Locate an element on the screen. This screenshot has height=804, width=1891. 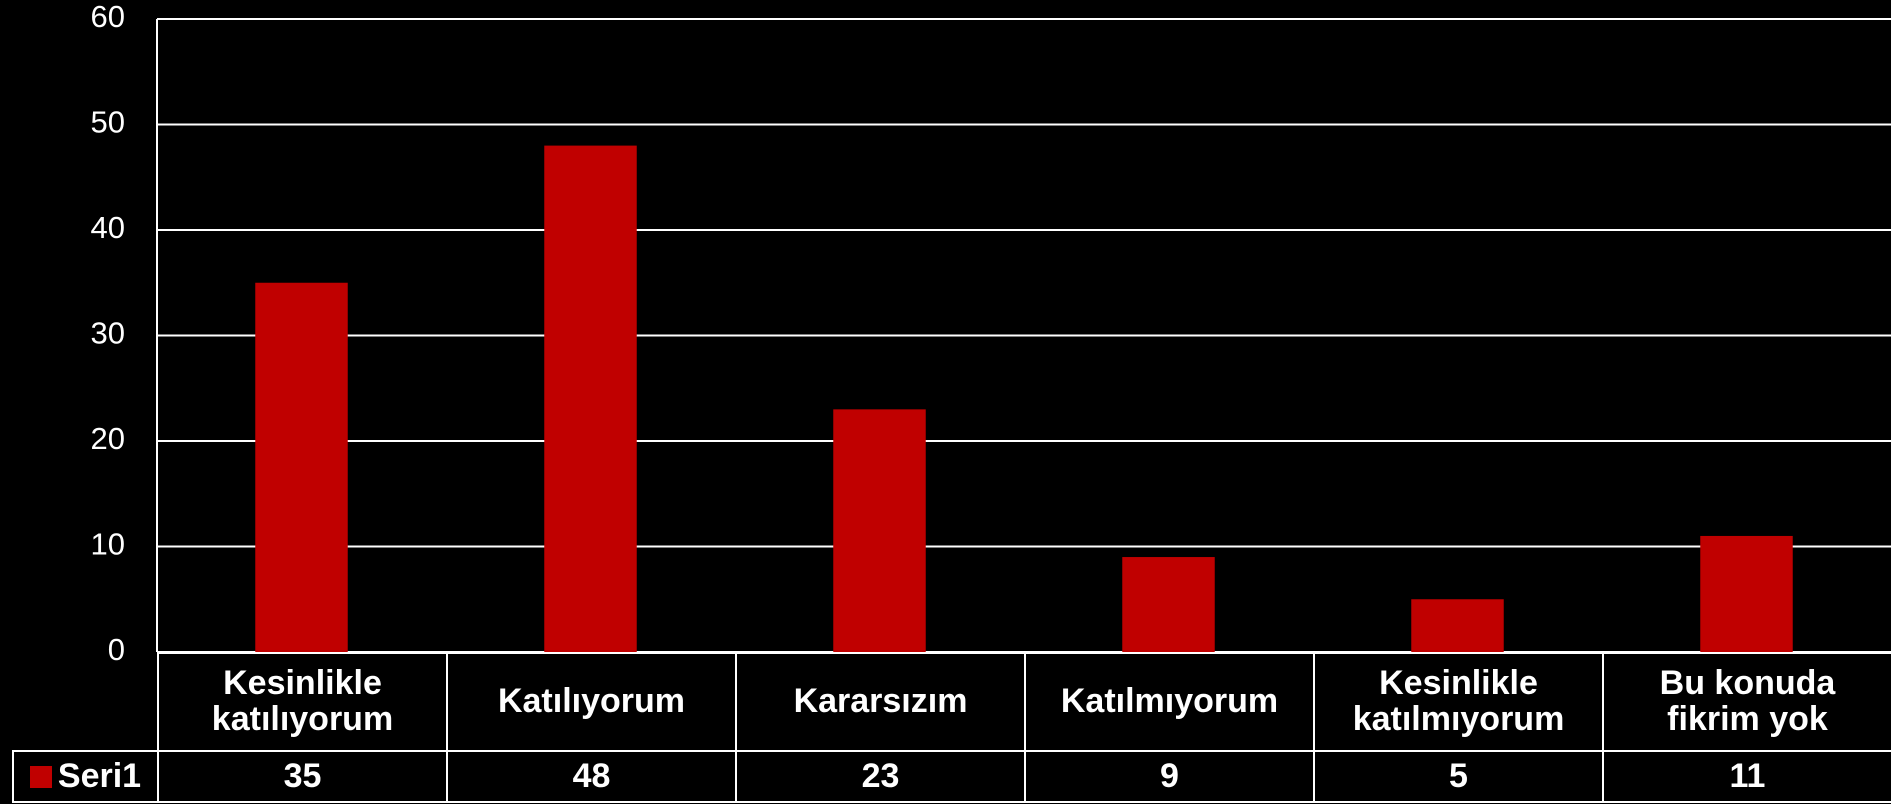
value-cell: 5 is located at coordinates (1458, 776).